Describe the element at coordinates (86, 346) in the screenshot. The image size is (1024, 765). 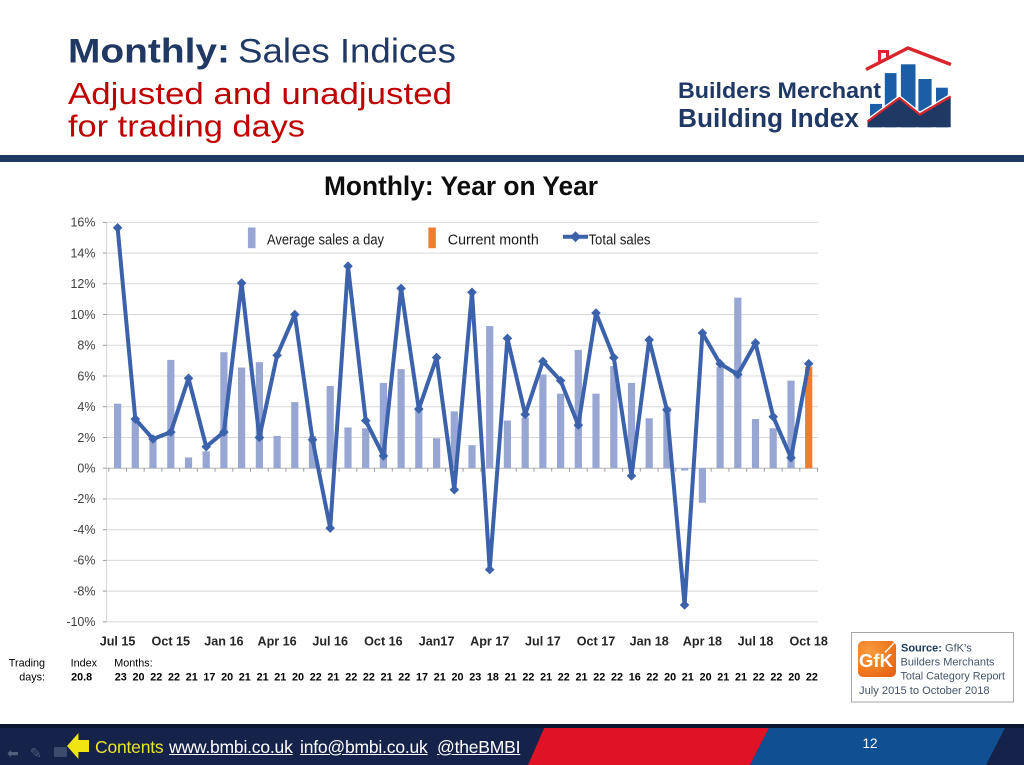
I see `svg-text: 8%` at that location.